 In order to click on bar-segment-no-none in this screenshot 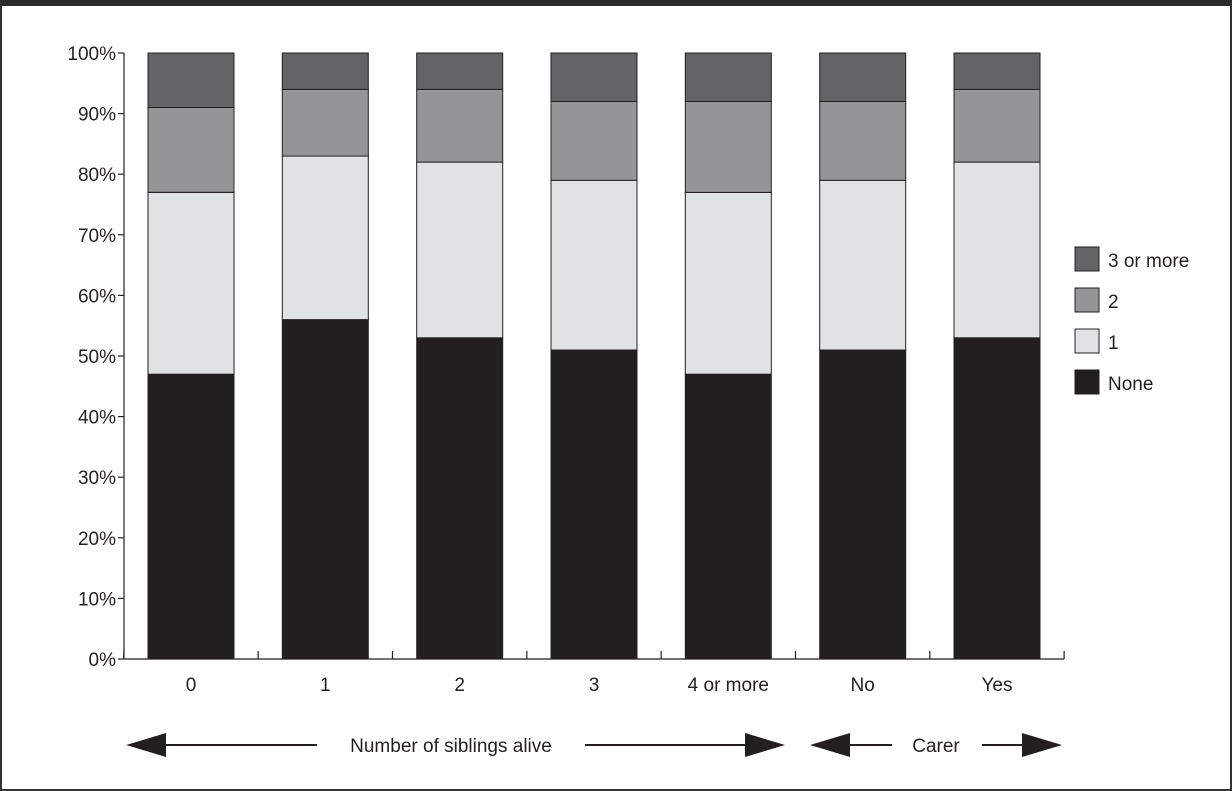, I will do `click(863, 504)`.